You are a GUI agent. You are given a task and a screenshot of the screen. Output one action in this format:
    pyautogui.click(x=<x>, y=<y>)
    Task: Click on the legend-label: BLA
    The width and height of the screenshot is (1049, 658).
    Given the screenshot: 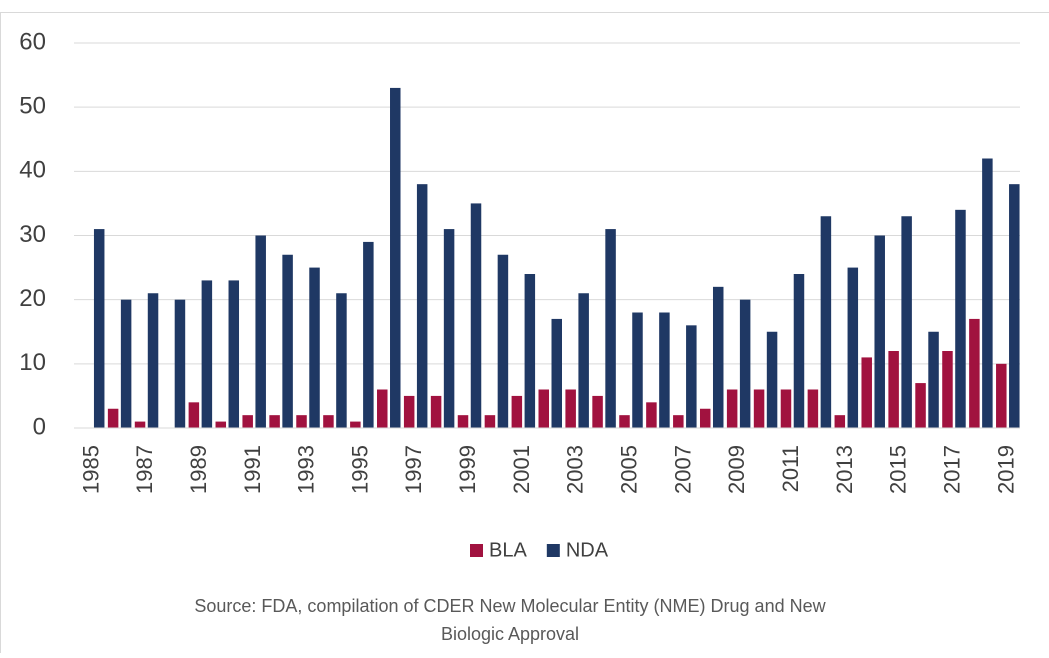 What is the action you would take?
    pyautogui.click(x=508, y=550)
    